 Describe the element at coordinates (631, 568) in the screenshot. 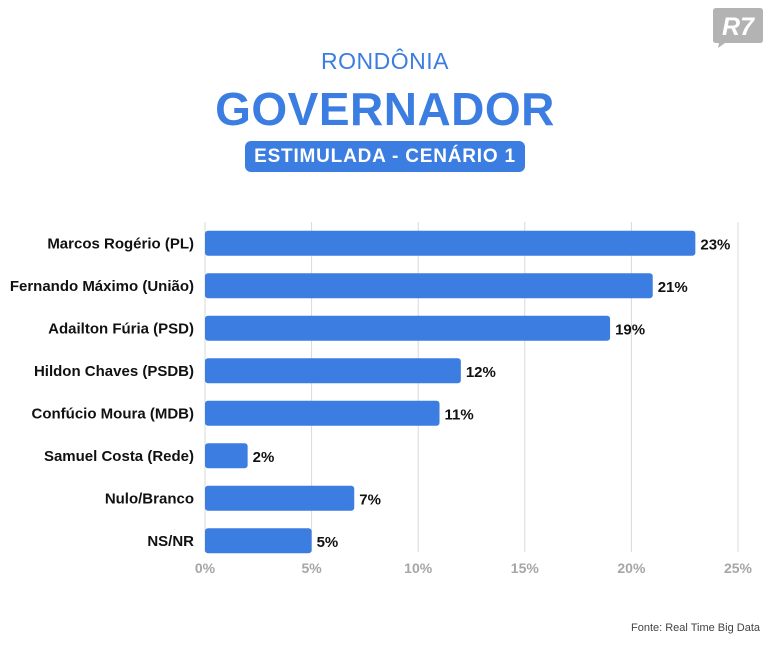

I see `x-tick-label: 20%` at that location.